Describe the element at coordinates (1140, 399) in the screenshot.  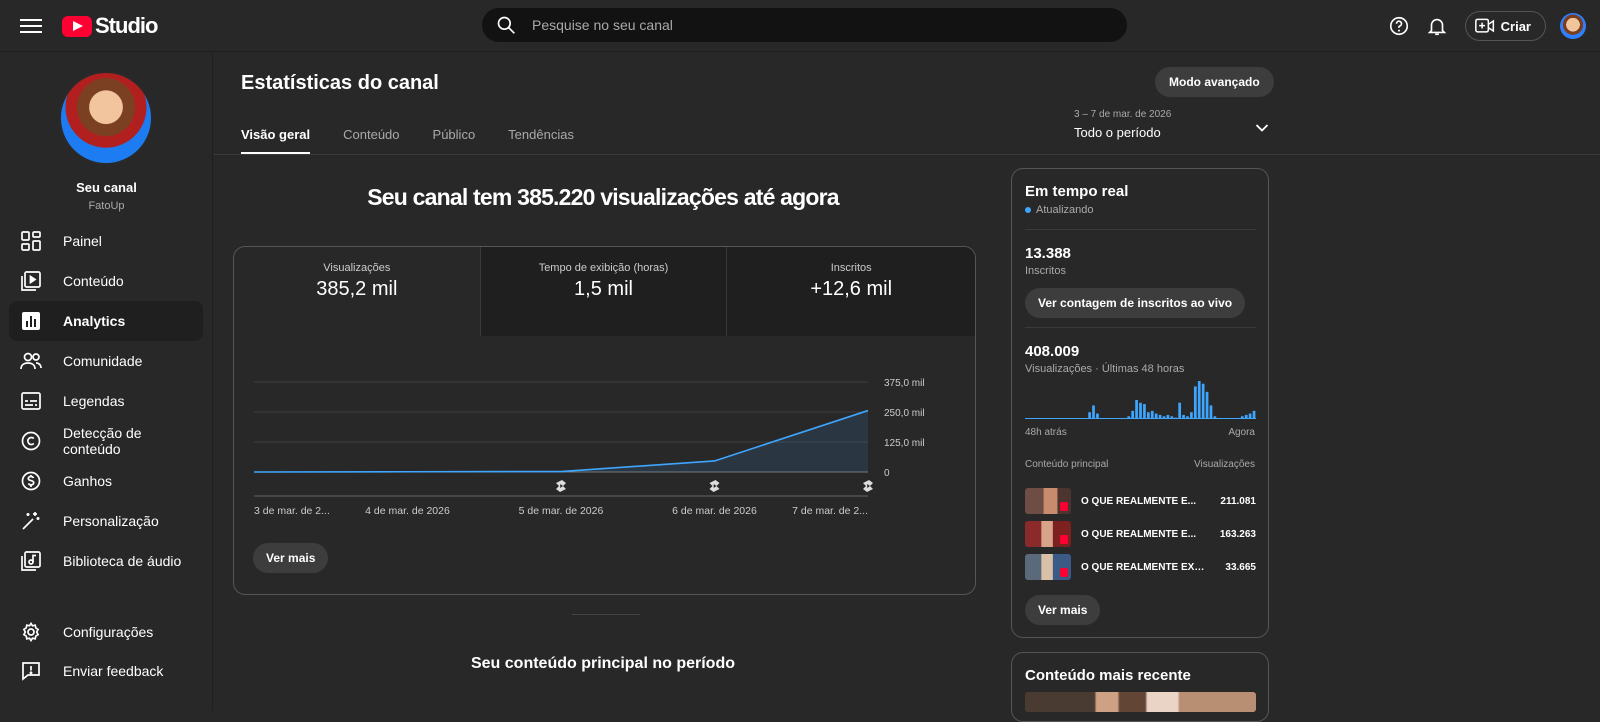
I see `realtime-views-chart` at that location.